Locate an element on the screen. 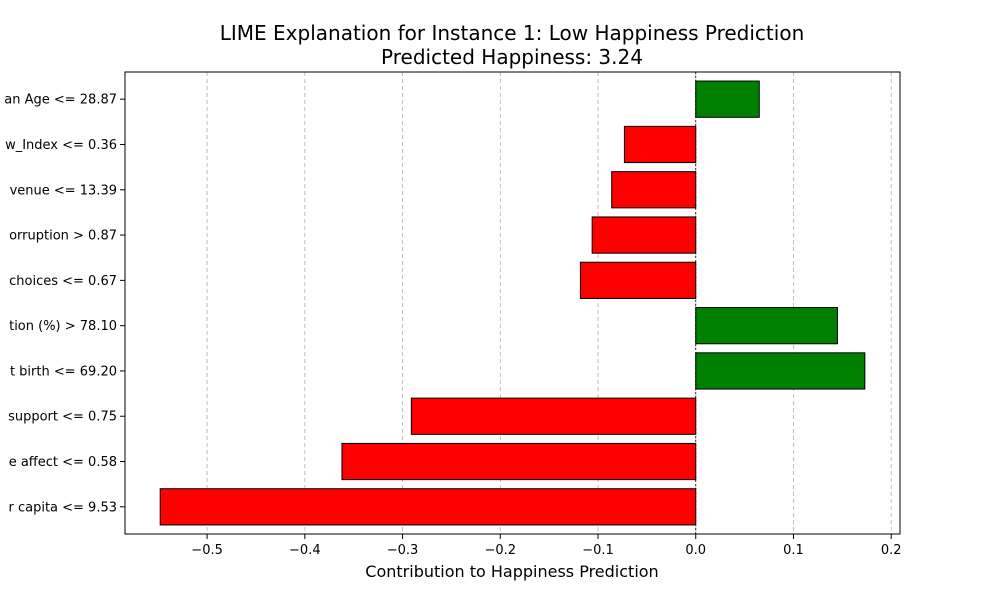 This screenshot has height=600, width=1000. y-tick-label: e affect <= 0.58 is located at coordinates (63, 462).